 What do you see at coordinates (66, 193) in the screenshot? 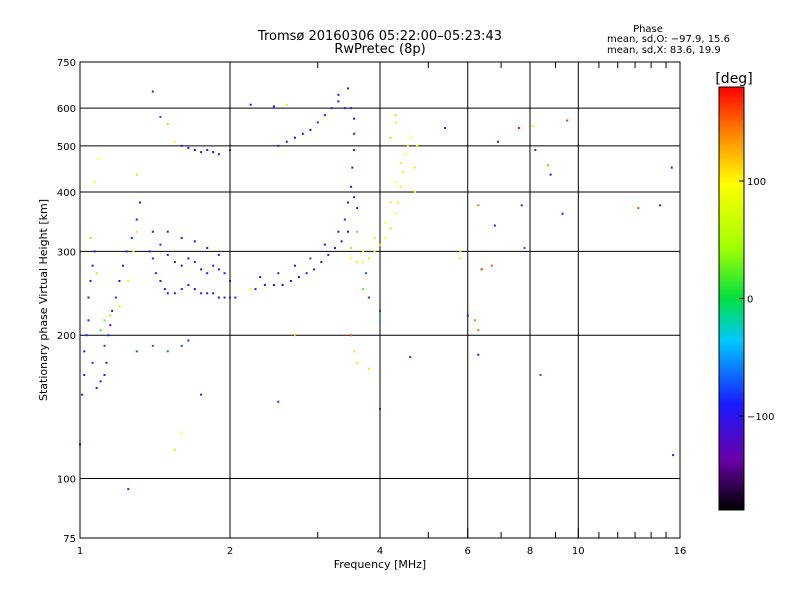
I see `y-tick-label: 400` at bounding box center [66, 193].